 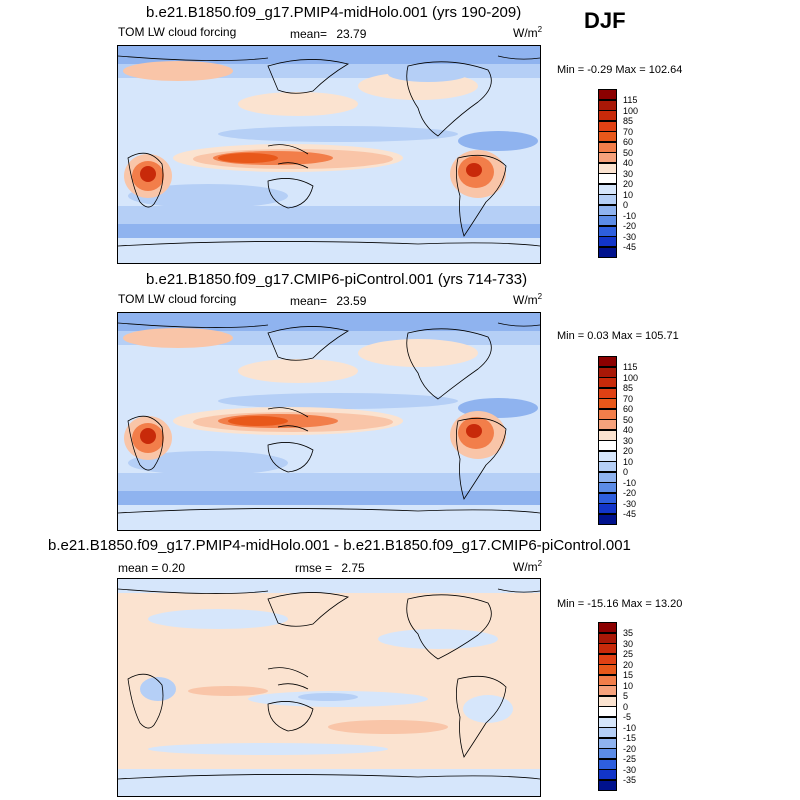 What do you see at coordinates (626, 696) in the screenshot?
I see `panel3-colorbar-tick: 5` at bounding box center [626, 696].